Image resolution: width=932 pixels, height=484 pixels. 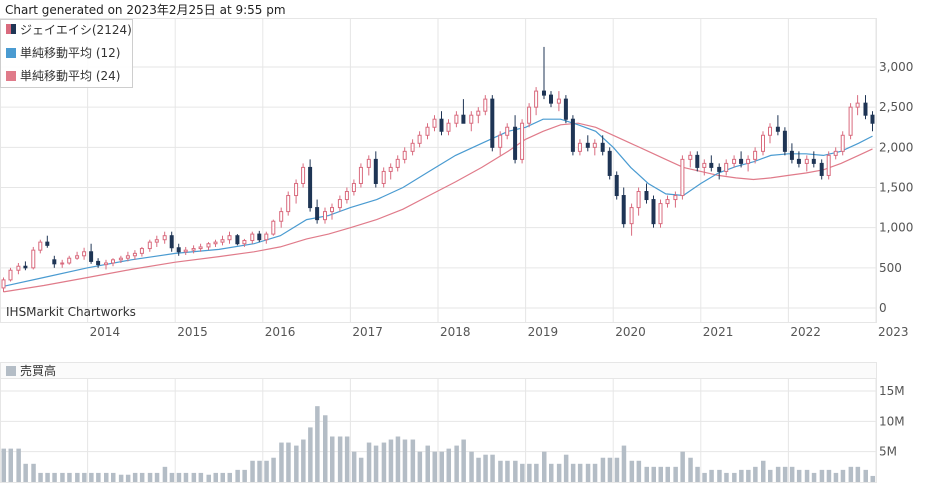 What do you see at coordinates (896, 228) in the screenshot?
I see `price-tick-label: 1,000` at bounding box center [896, 228].